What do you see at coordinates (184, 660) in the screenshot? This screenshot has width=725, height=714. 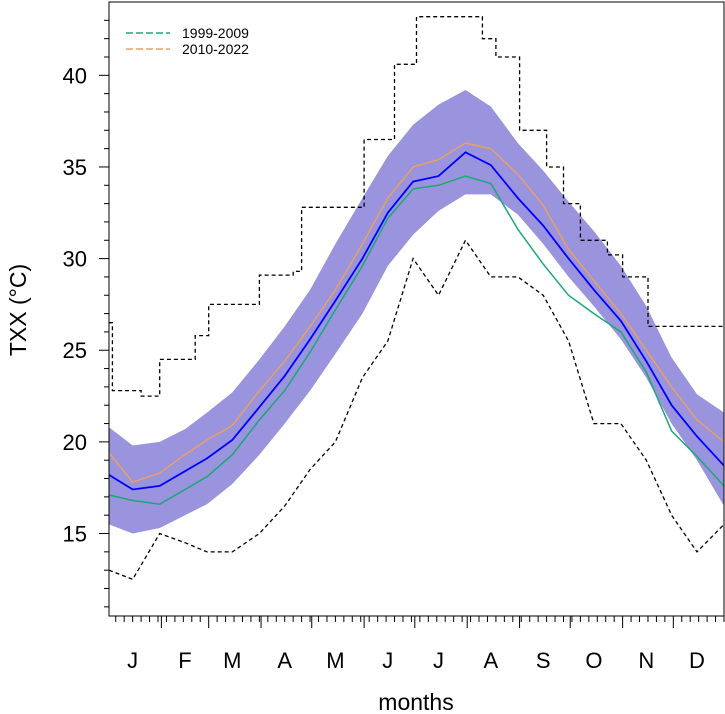 I see `x-tick-label: F` at bounding box center [184, 660].